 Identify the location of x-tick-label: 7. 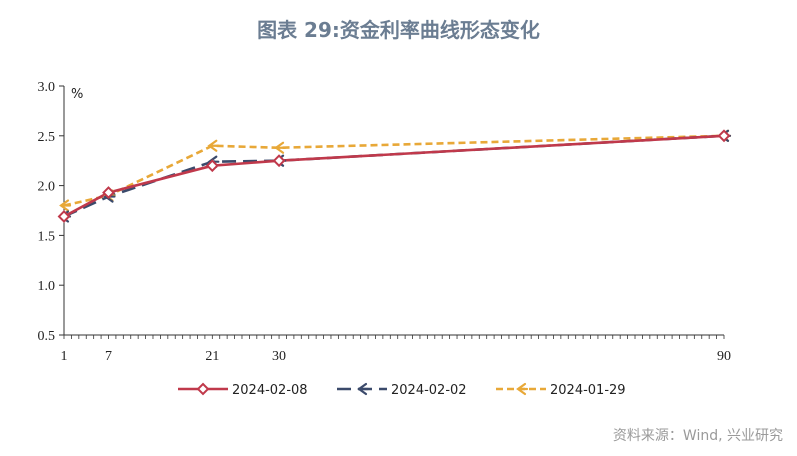
(108, 356).